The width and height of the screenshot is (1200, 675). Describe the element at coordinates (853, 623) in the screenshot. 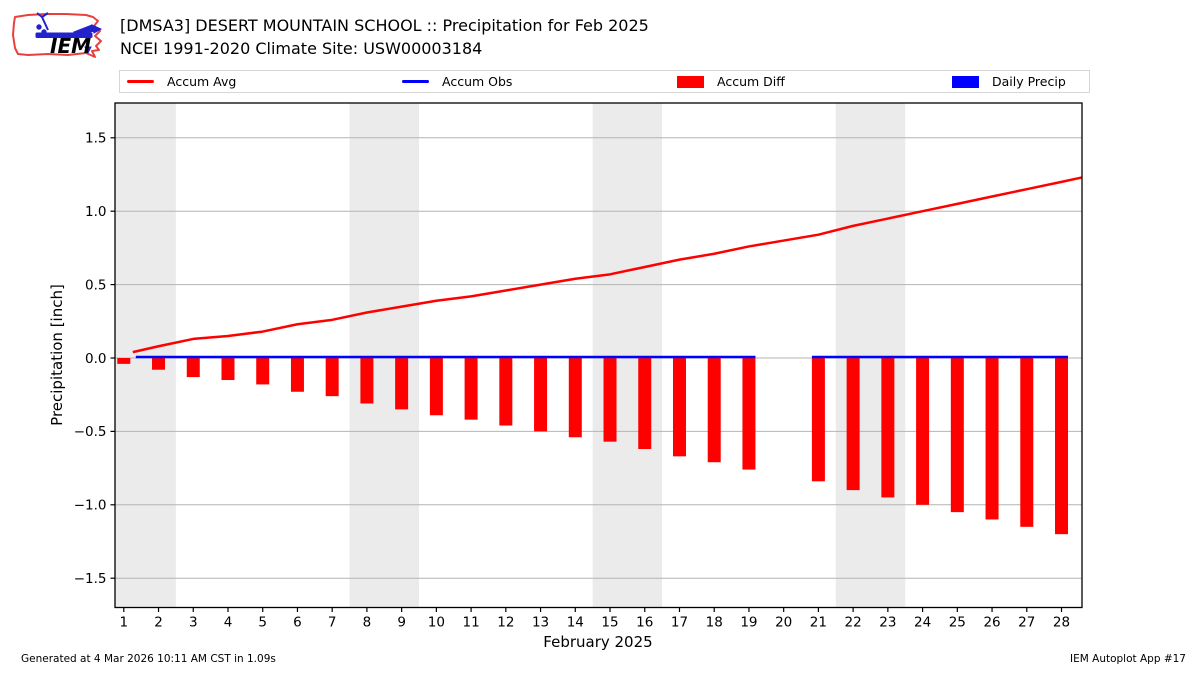

I see `x-tick-label: 22` at that location.